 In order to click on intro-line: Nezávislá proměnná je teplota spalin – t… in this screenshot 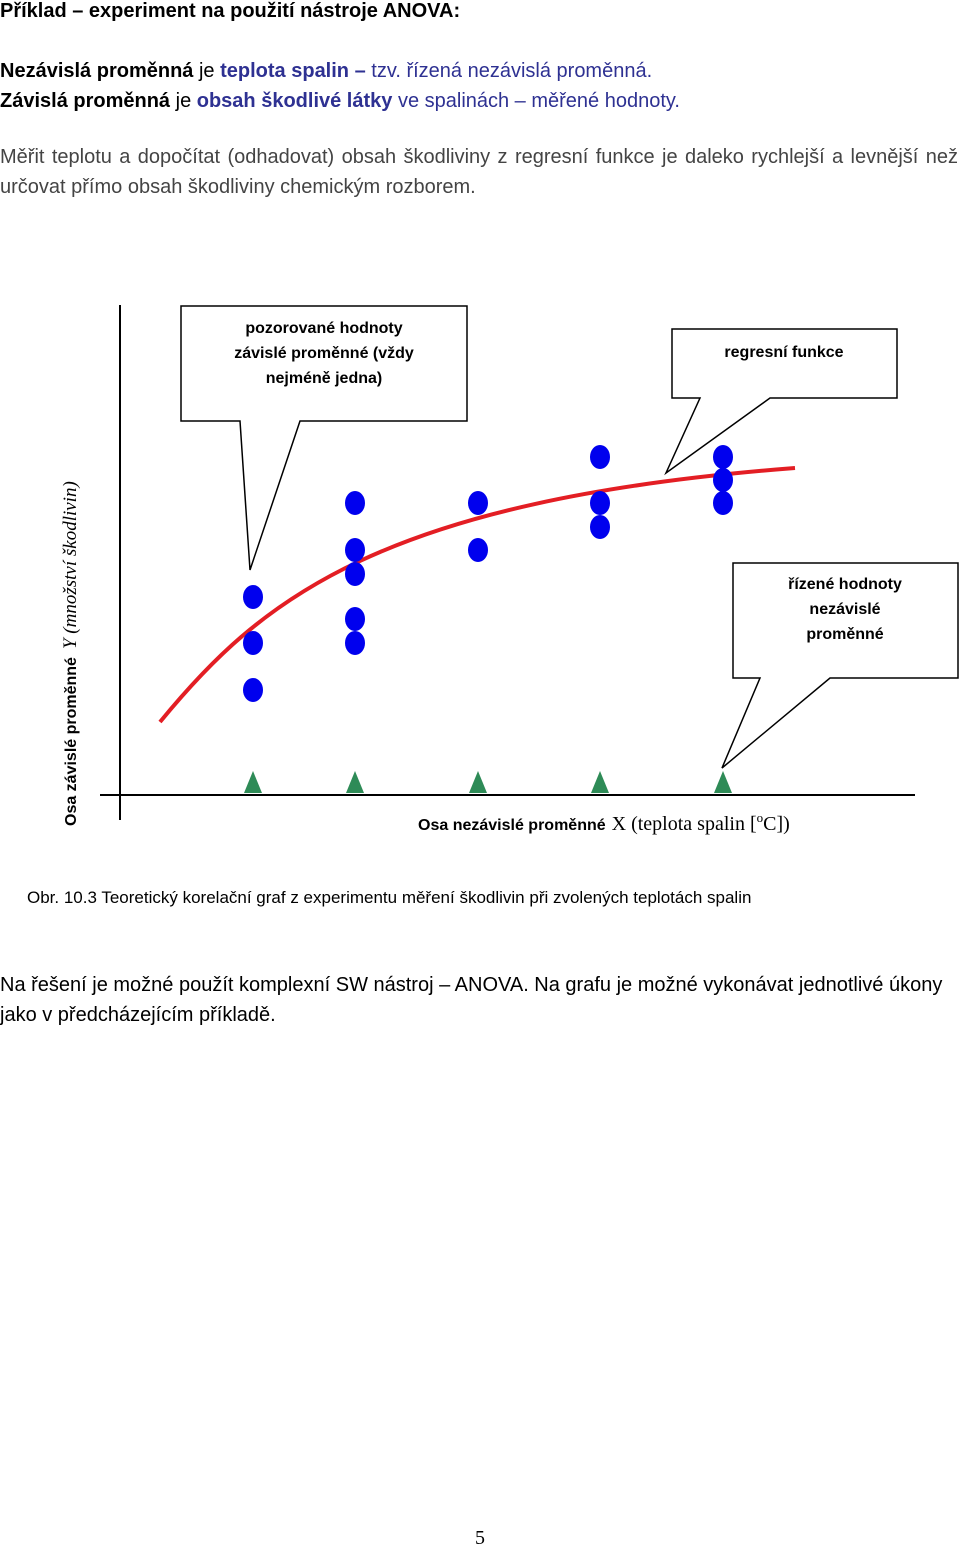, I will do `click(479, 71)`.